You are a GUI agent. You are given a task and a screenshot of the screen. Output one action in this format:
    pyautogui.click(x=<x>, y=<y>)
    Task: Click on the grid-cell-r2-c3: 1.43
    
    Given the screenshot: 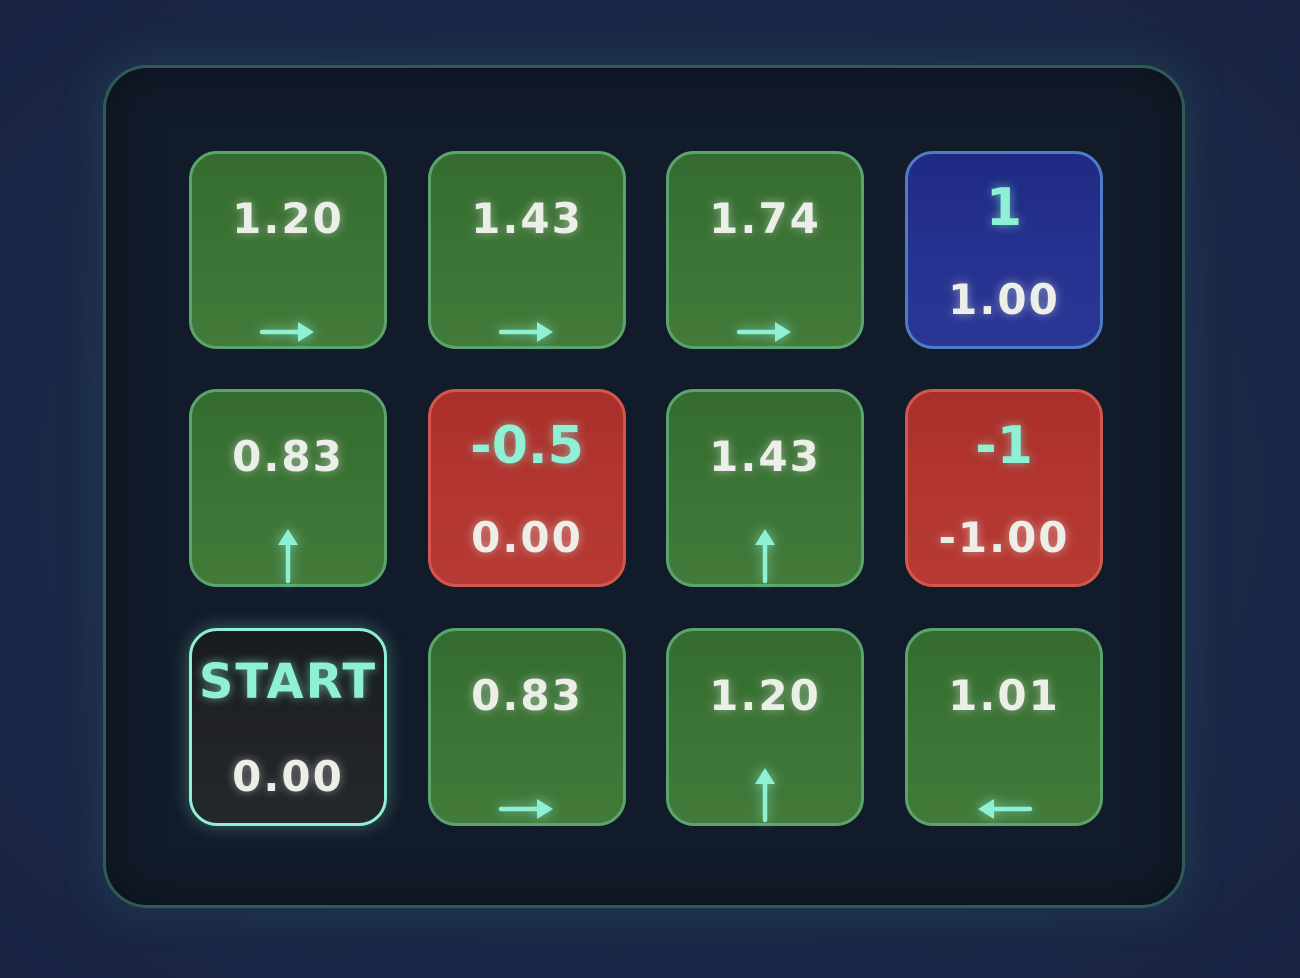 What is the action you would take?
    pyautogui.click(x=765, y=488)
    